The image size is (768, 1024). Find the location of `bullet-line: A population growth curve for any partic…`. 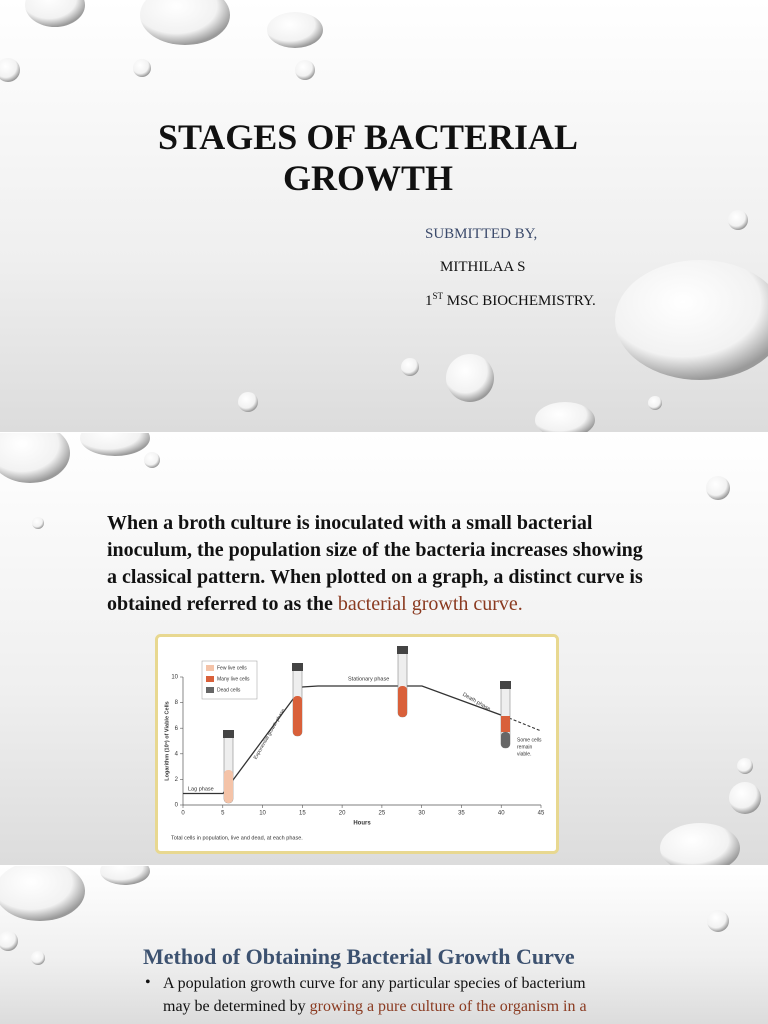

bullet-line: A population growth curve for any partic… is located at coordinates (374, 983).